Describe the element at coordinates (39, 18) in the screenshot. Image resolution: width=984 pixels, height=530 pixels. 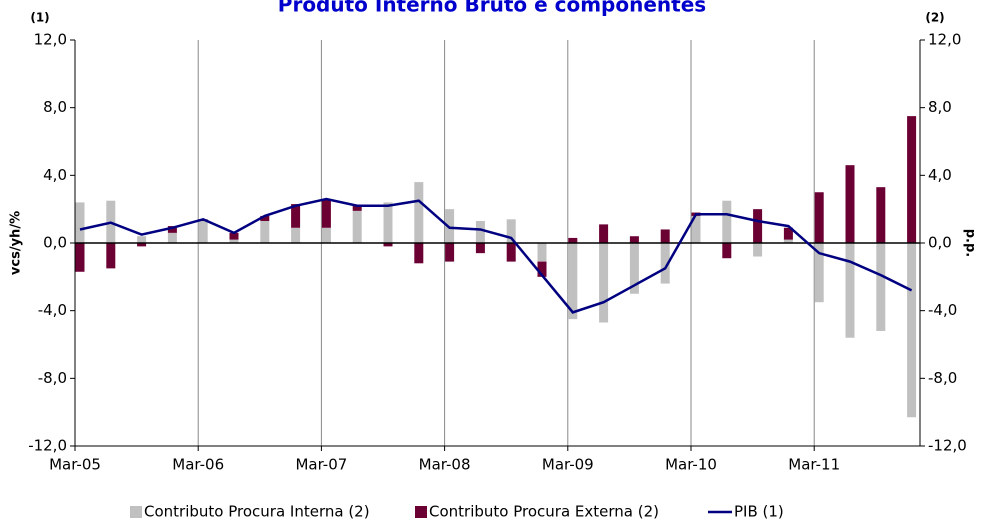
I see `left-note: (1)` at that location.